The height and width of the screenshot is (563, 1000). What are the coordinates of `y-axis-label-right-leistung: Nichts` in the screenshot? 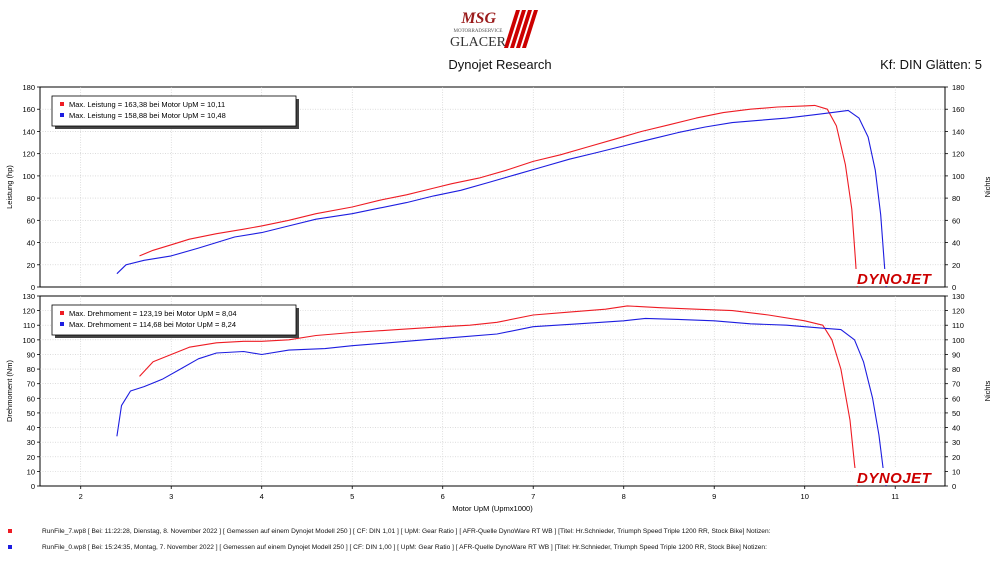 It's located at (987, 186).